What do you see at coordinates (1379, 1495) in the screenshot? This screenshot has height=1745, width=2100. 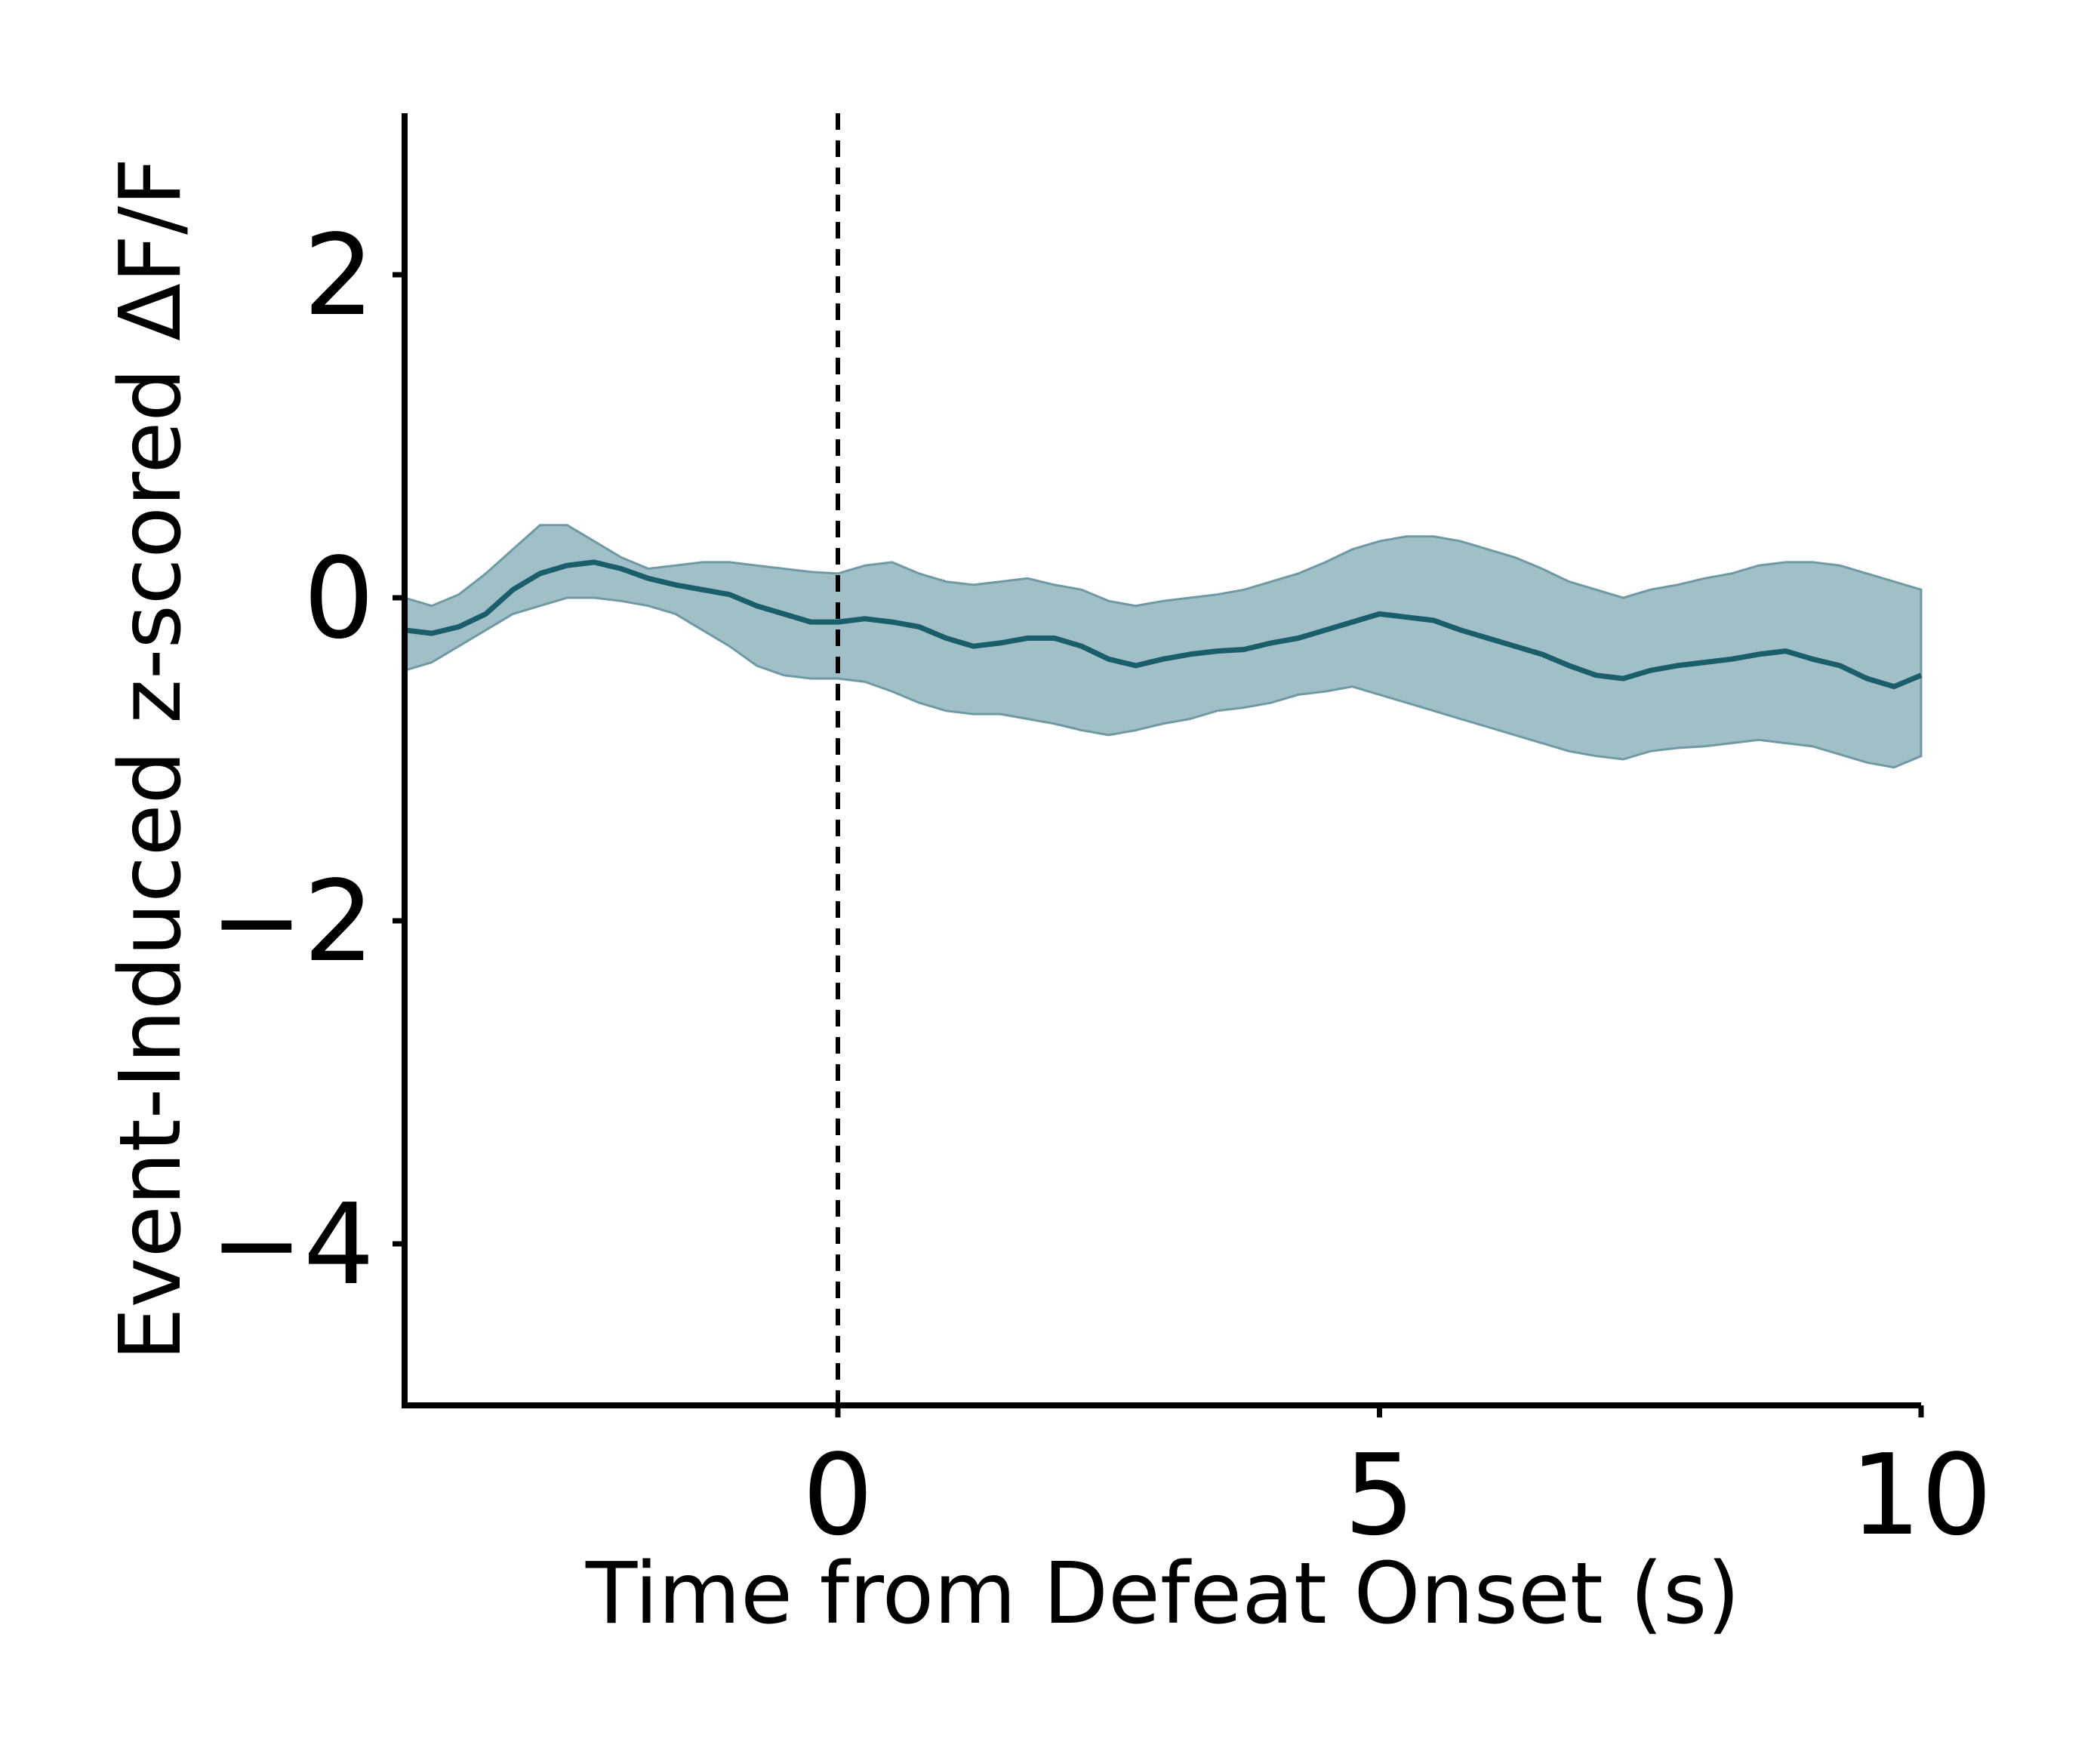 I see `x-tick-label: 5` at bounding box center [1379, 1495].